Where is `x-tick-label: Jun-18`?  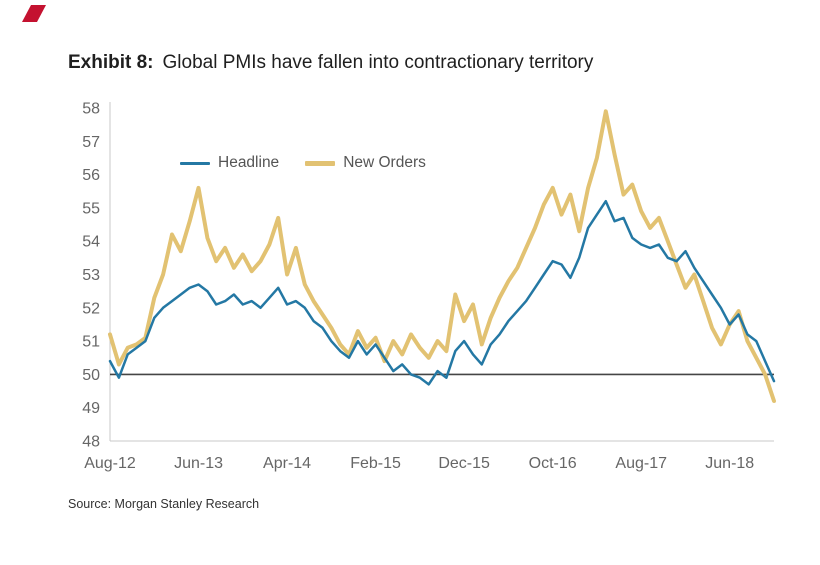 x-tick-label: Jun-18 is located at coordinates (729, 463).